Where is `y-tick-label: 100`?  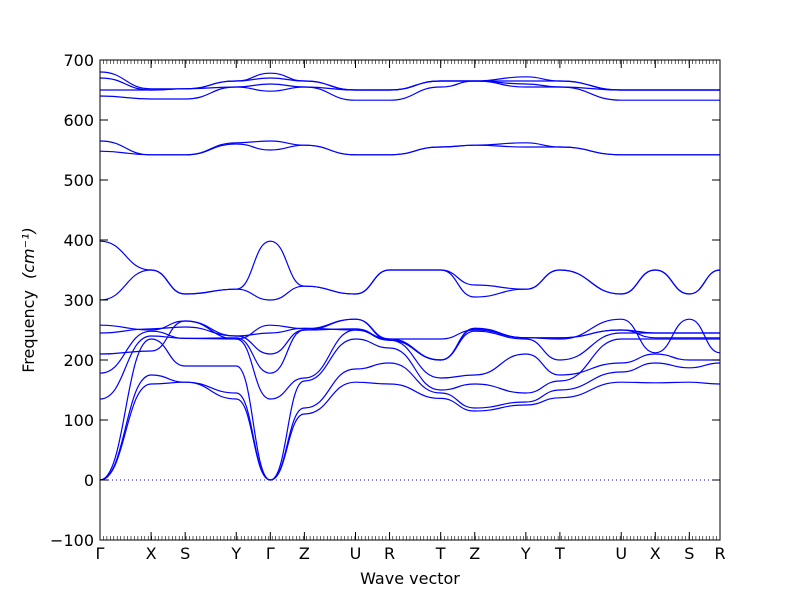 y-tick-label: 100 is located at coordinates (78, 420).